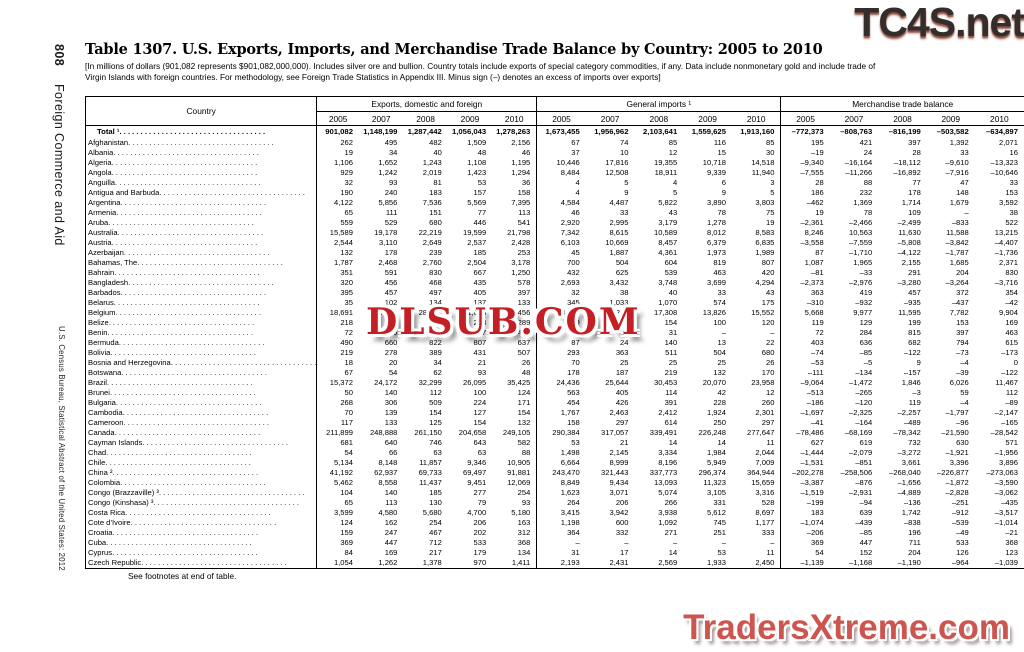 This screenshot has height=652, width=1024. What do you see at coordinates (812, 222) in the screenshot?
I see `value-cell: –2,361` at bounding box center [812, 222].